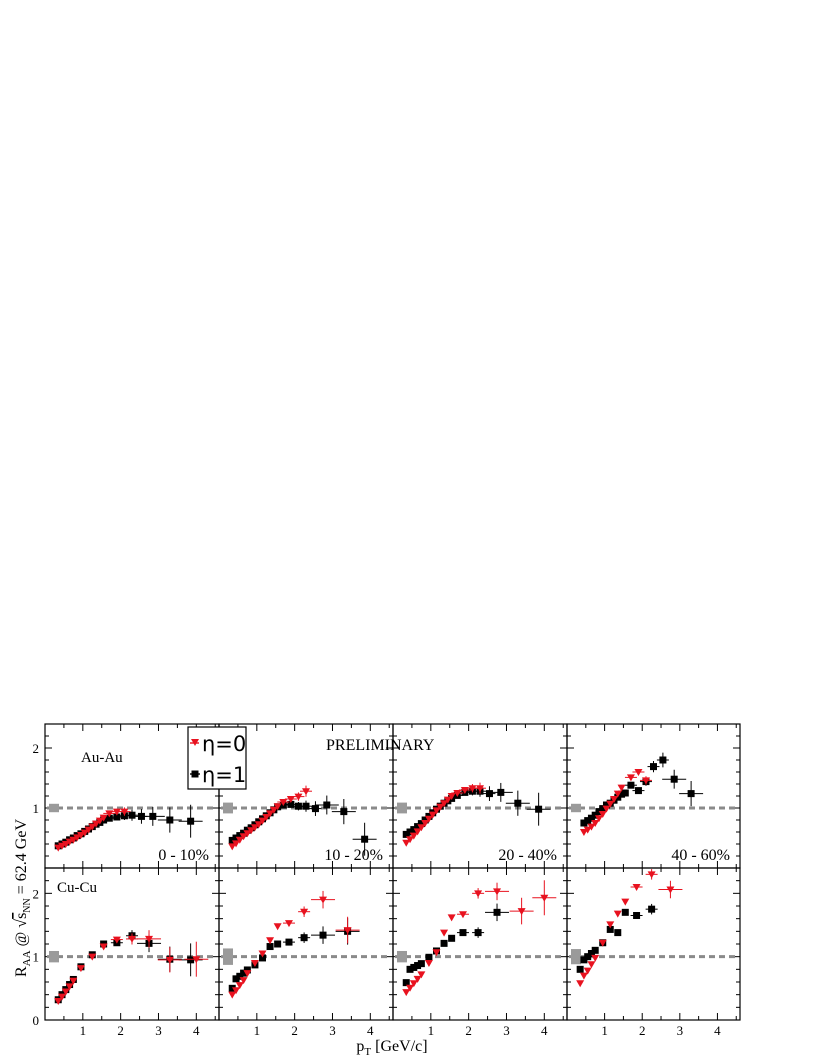 This screenshot has height=1058, width=817. I want to click on legend-eta0-label: η=0, so click(224, 744).